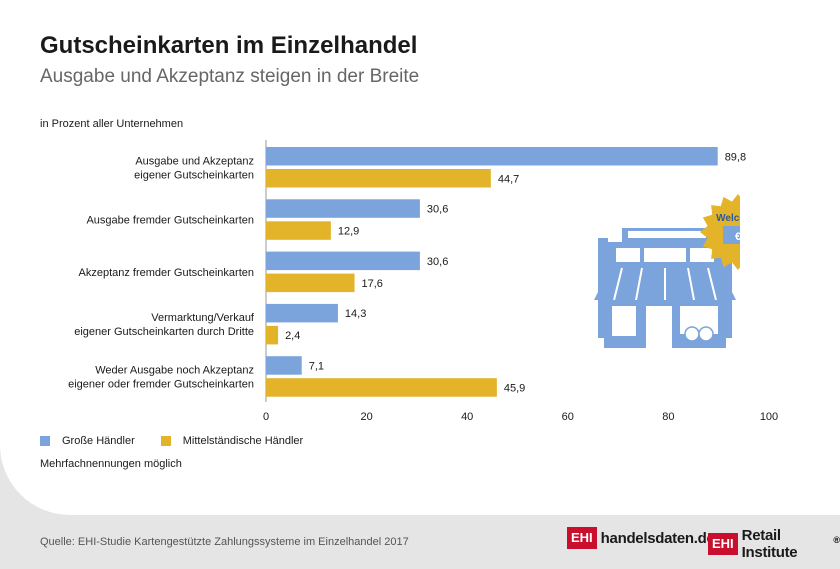 The width and height of the screenshot is (840, 569). What do you see at coordinates (243, 441) in the screenshot?
I see `legend-label: Mittelständische Händler` at bounding box center [243, 441].